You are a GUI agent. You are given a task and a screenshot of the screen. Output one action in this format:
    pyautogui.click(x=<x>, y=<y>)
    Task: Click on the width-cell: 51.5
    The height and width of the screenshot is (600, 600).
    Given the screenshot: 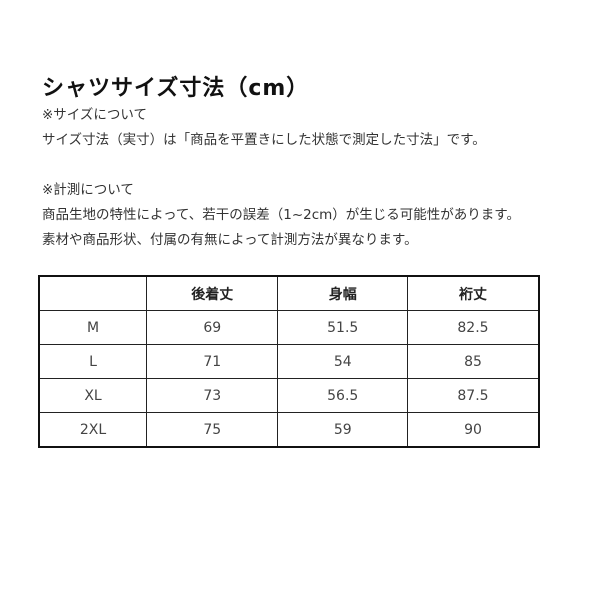 What is the action you would take?
    pyautogui.click(x=342, y=327)
    